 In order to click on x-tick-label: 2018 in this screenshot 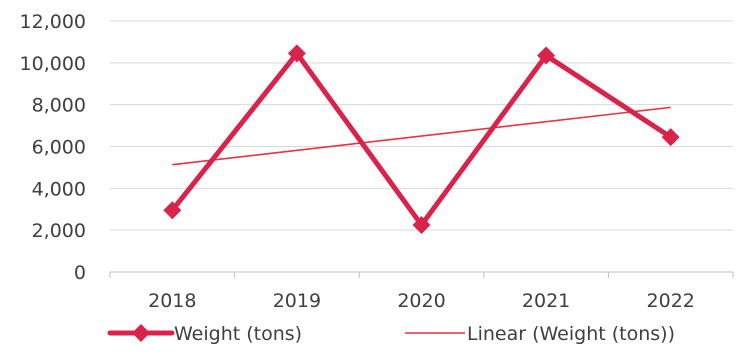, I will do `click(172, 301)`.